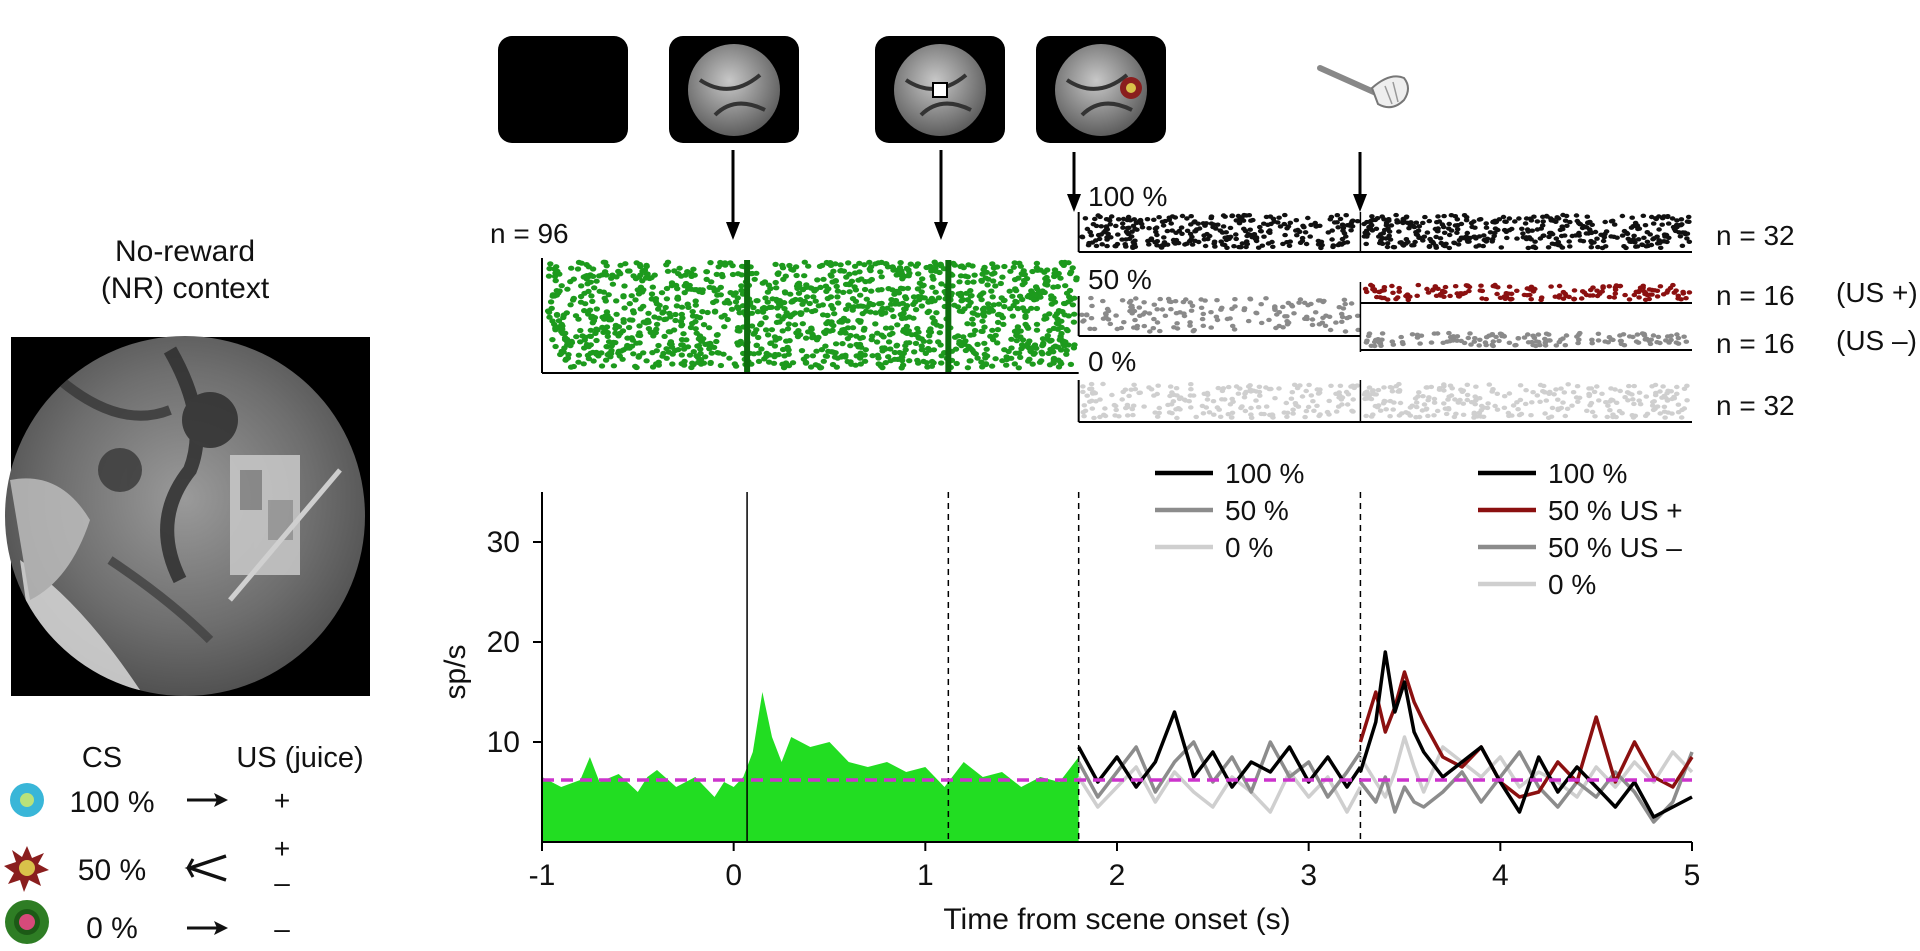 This screenshot has height=951, width=1920. I want to click on y-tick-label: 10, so click(503, 742).